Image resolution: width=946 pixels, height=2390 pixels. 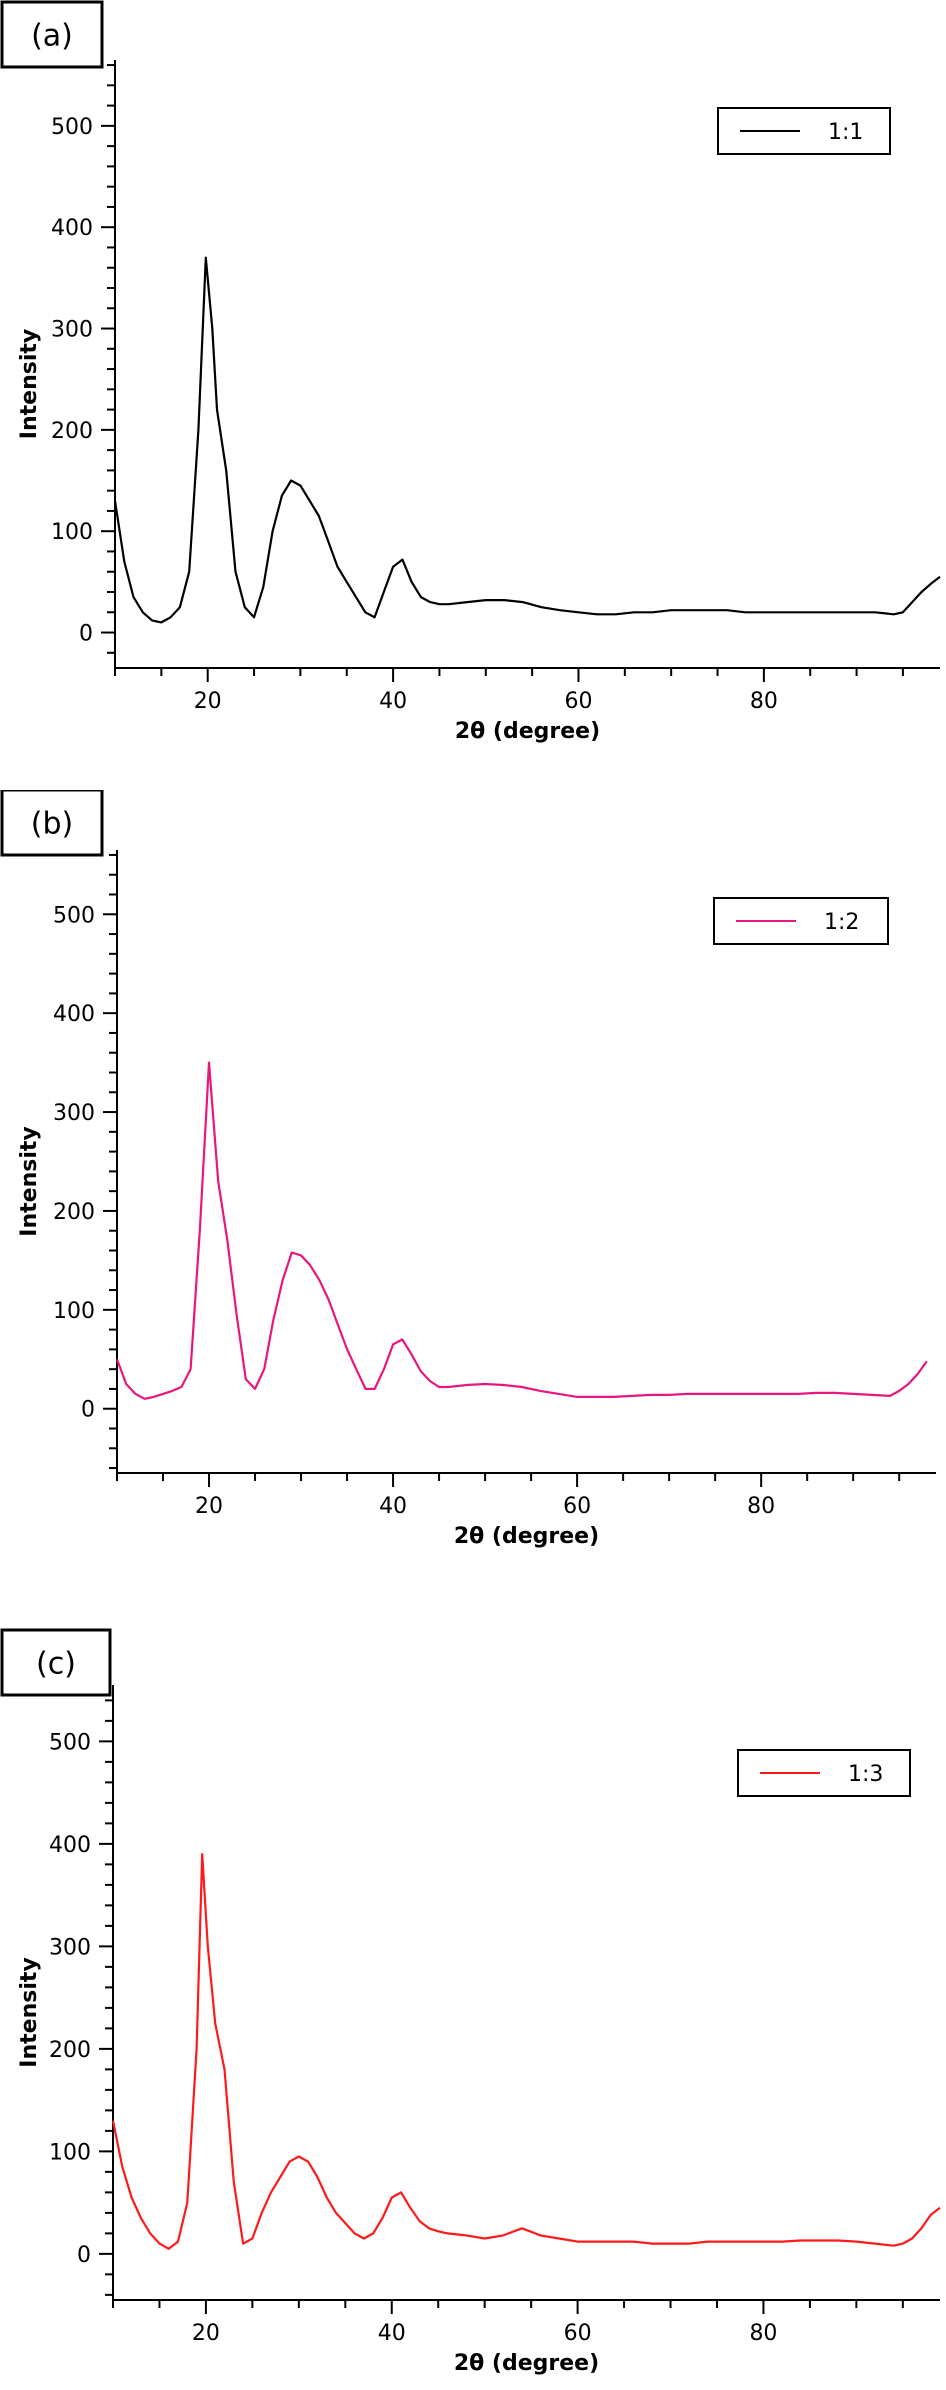 I want to click on panel-tag-a: (a), so click(x=52, y=36).